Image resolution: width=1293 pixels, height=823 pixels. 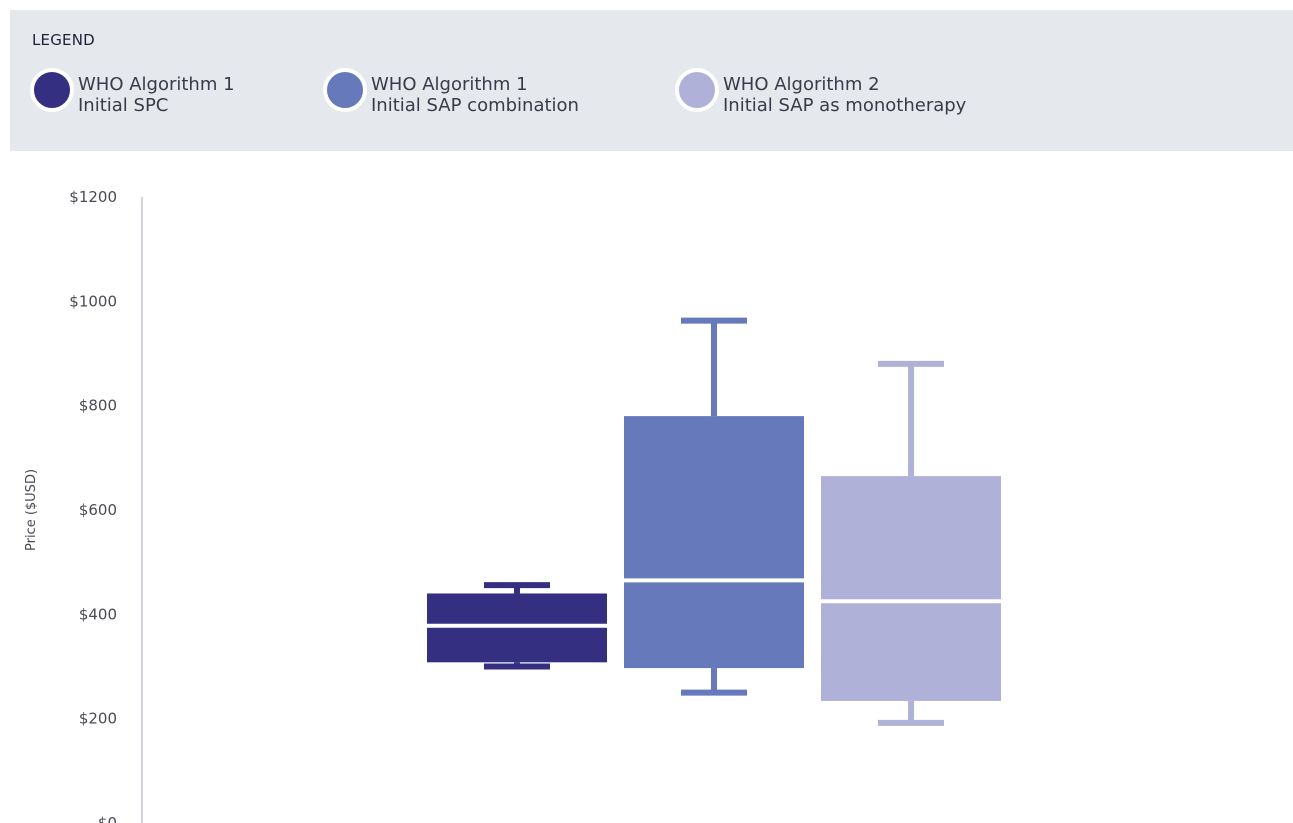 What do you see at coordinates (123, 105) in the screenshot?
I see `legend-label-line2: Initial SPC` at bounding box center [123, 105].